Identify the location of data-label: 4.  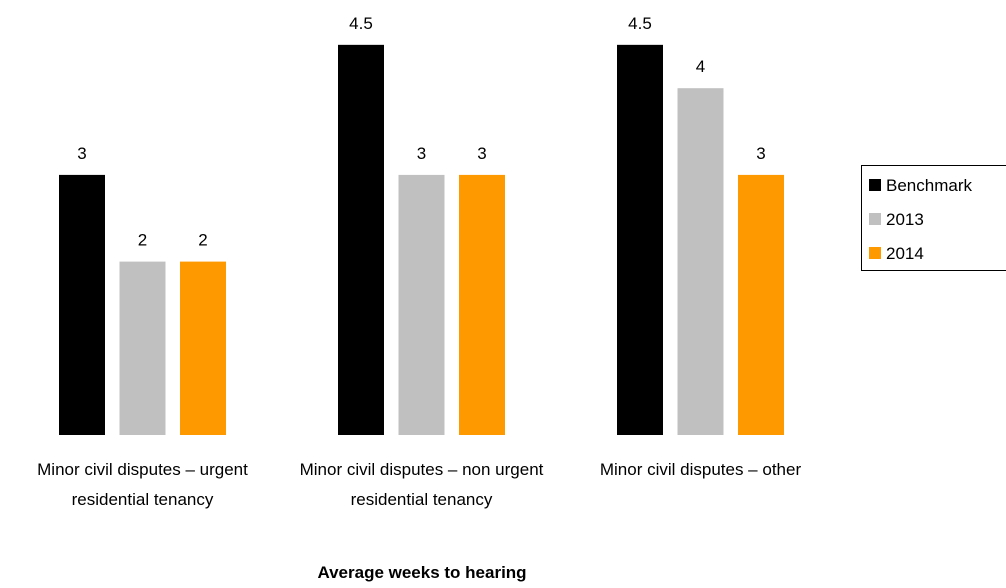
(700, 66).